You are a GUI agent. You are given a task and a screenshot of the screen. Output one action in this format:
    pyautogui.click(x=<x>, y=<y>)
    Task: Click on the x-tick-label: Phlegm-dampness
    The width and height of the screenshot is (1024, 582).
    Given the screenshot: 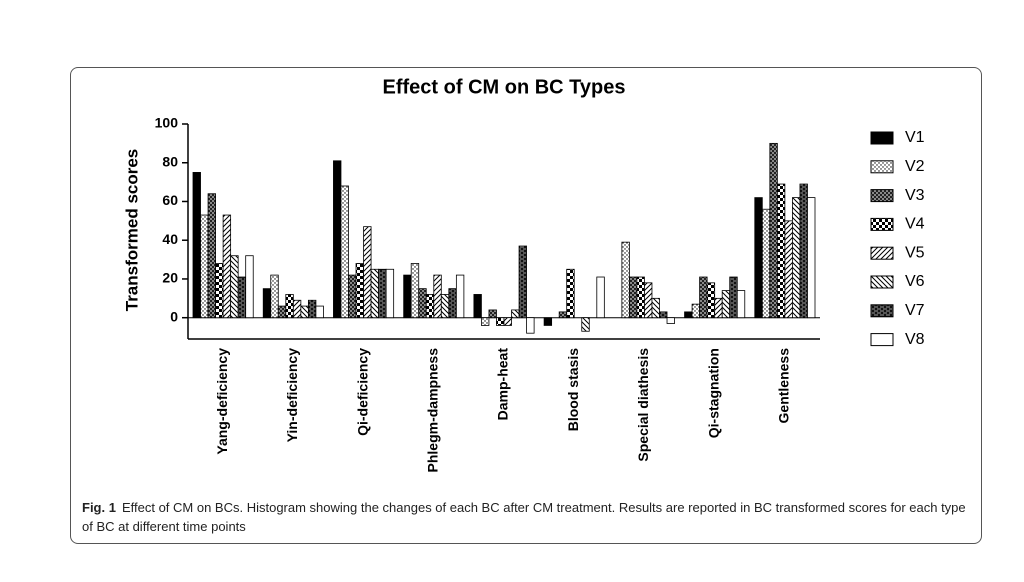 What is the action you would take?
    pyautogui.click(x=432, y=410)
    